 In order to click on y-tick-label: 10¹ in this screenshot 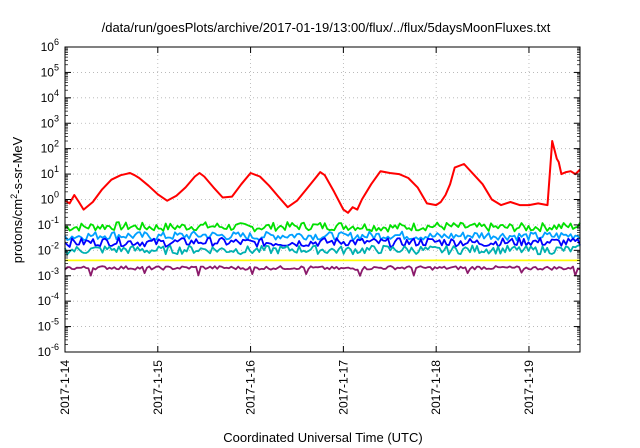, I will do `click(50, 172)`.